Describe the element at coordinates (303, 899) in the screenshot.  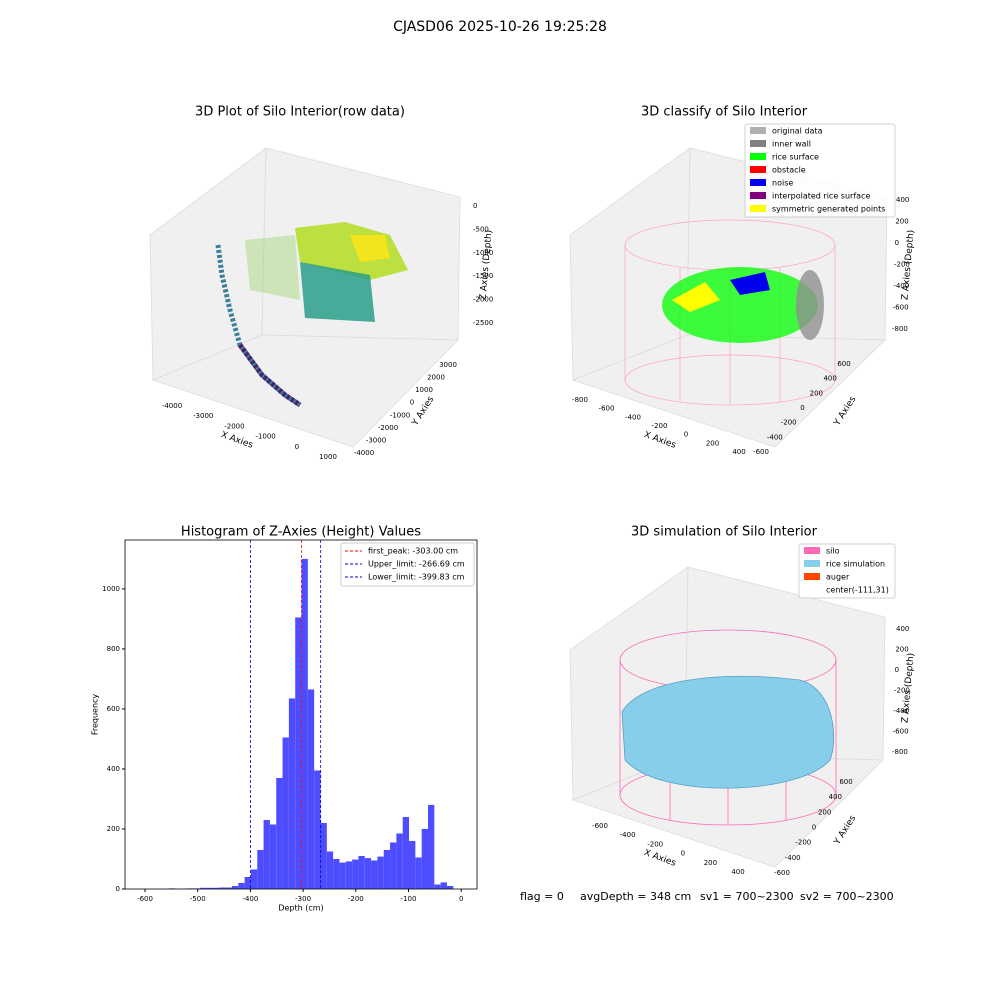
I see `x-tick-label: -300` at that location.